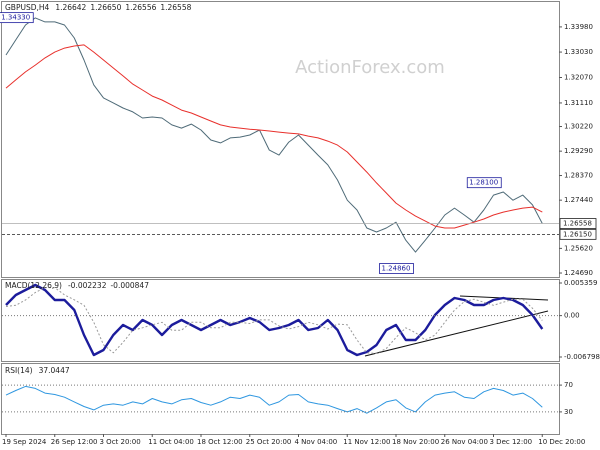 The height and width of the screenshot is (450, 600). What do you see at coordinates (70, 7) in the screenshot?
I see `header-value: 1.26642` at bounding box center [70, 7].